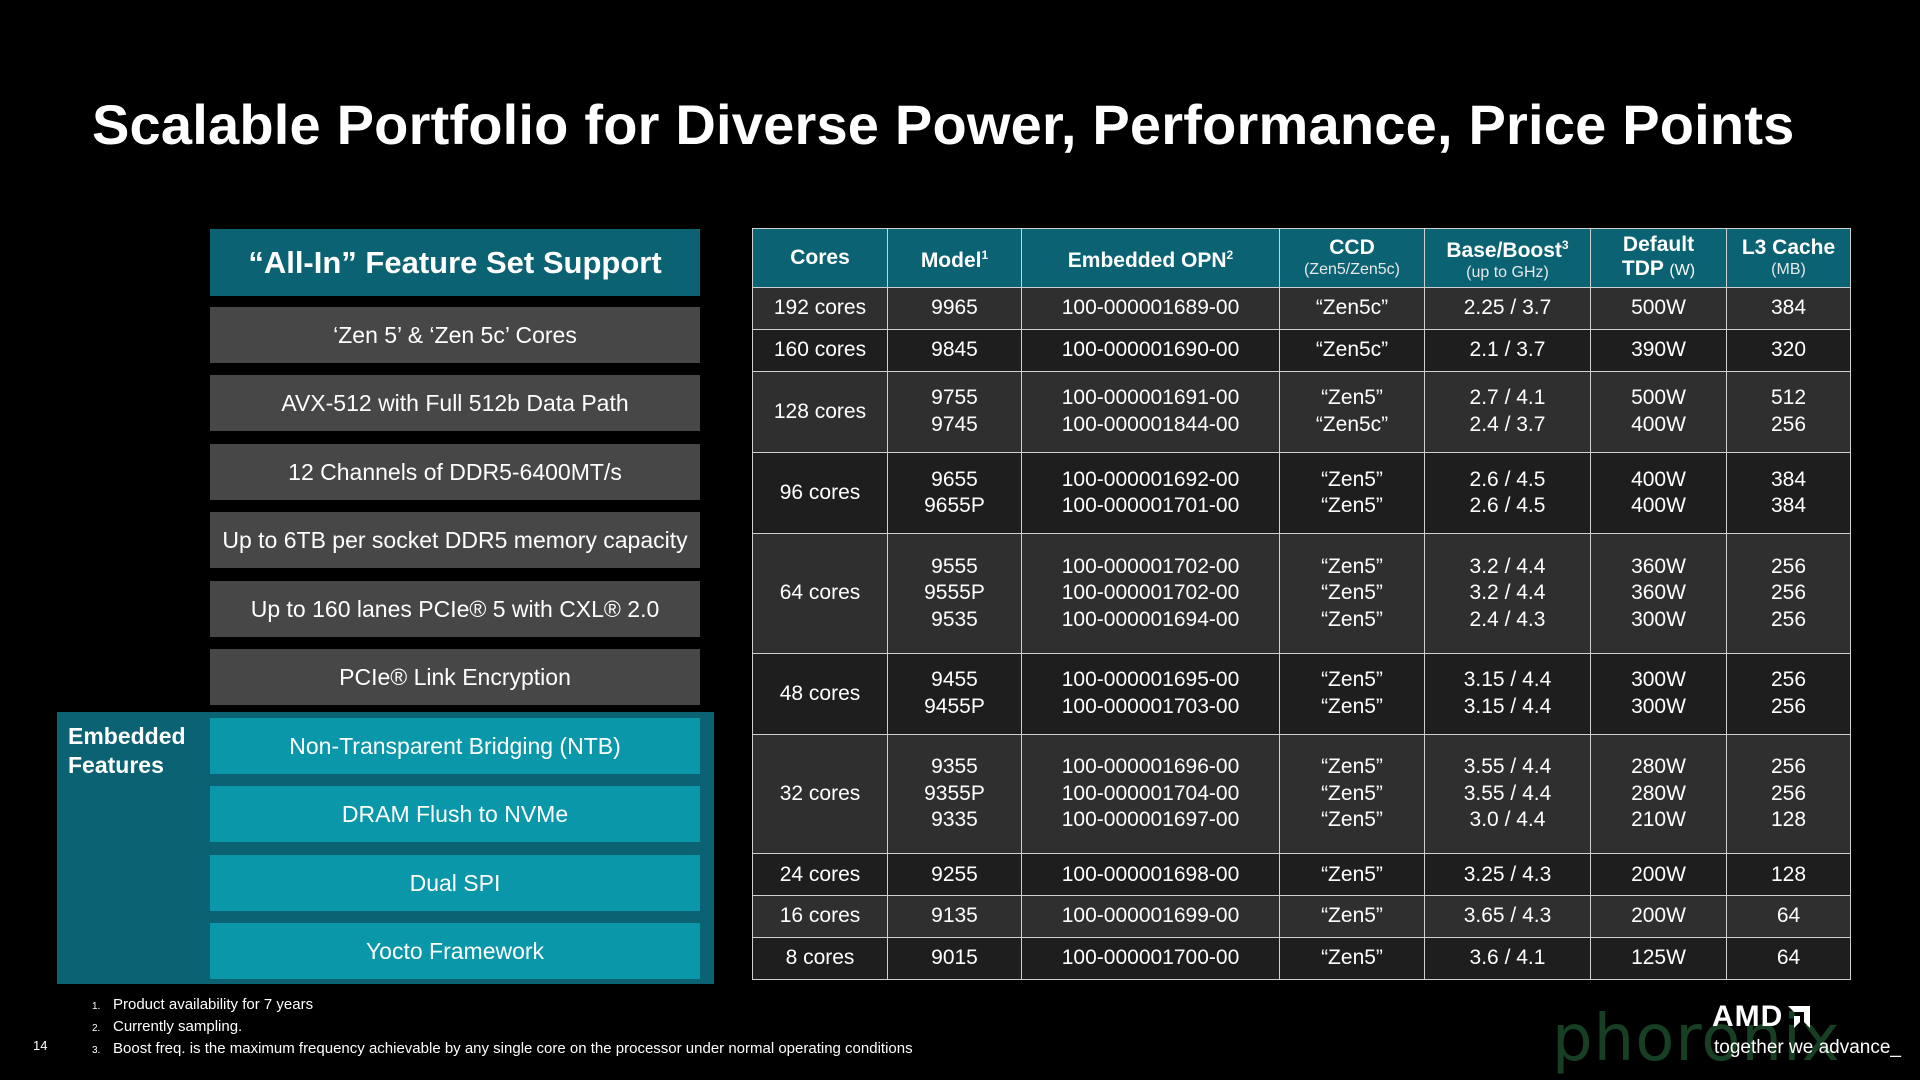 This screenshot has width=1920, height=1080. I want to click on footnote-number: 1., so click(96, 1006).